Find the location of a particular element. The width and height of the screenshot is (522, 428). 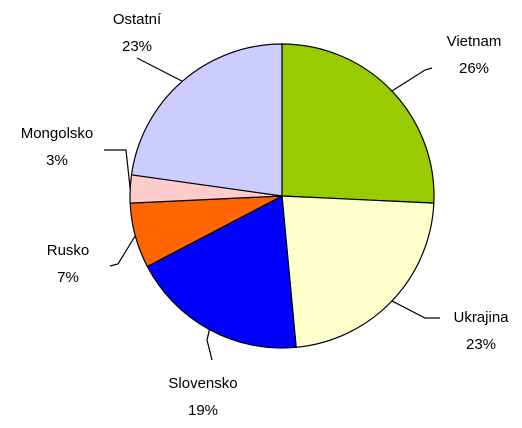

slice-value-label: 7% is located at coordinates (68, 277).